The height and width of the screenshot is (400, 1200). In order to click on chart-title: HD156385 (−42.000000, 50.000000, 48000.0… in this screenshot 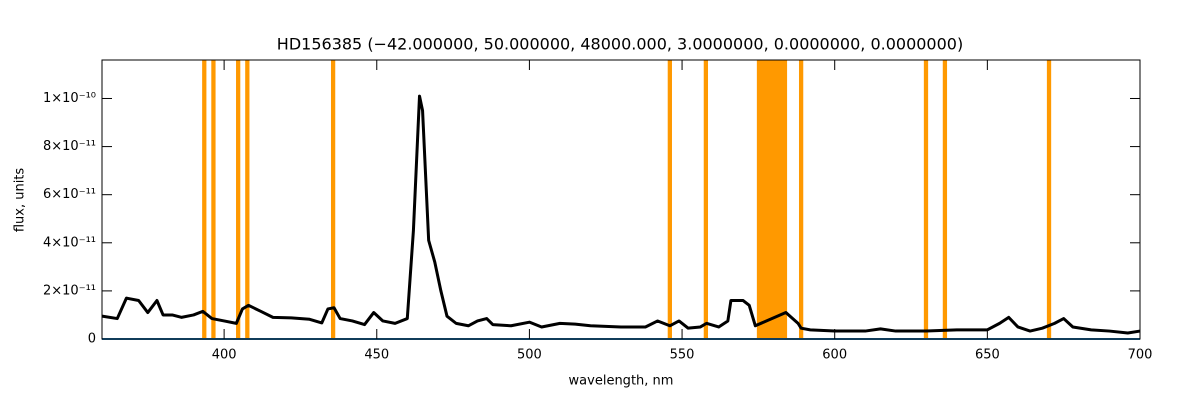, I will do `click(620, 44)`.